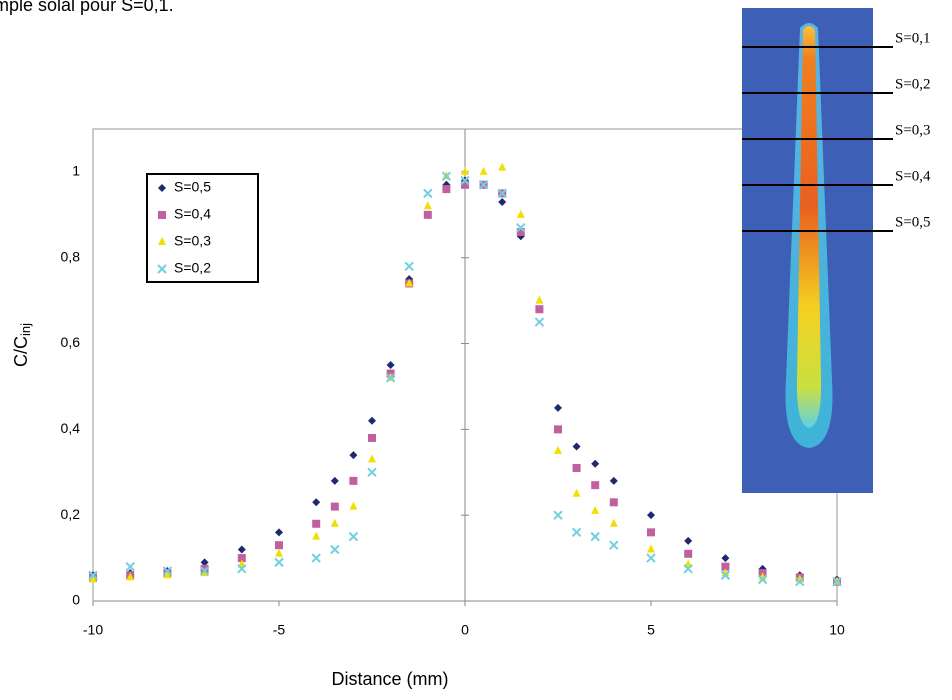 The height and width of the screenshot is (700, 952). I want to click on caption: mple solal pour S=0,1., so click(87, 7).